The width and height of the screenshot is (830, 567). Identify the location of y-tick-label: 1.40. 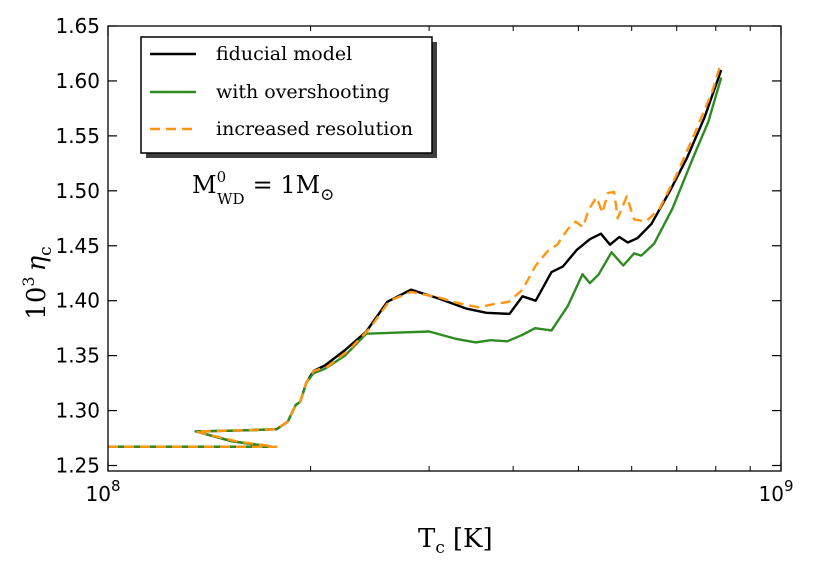
(77, 301).